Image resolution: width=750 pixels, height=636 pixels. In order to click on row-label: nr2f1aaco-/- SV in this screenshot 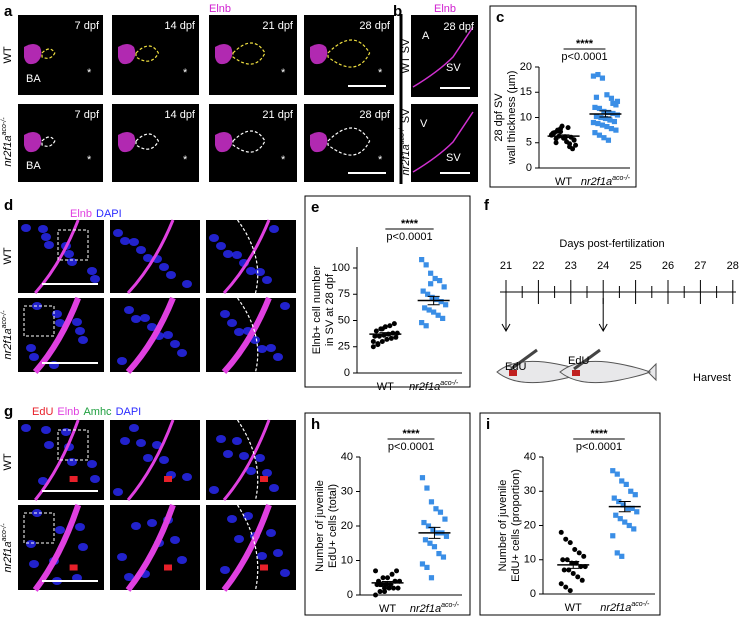, I will do `click(405, 142)`.